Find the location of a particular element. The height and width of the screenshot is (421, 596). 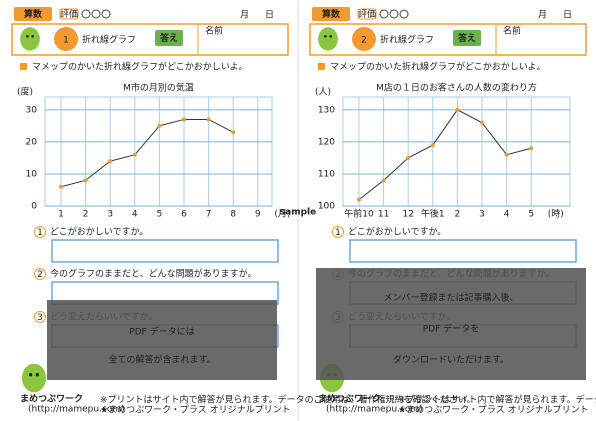

y-tick-label: 20 is located at coordinates (32, 142).